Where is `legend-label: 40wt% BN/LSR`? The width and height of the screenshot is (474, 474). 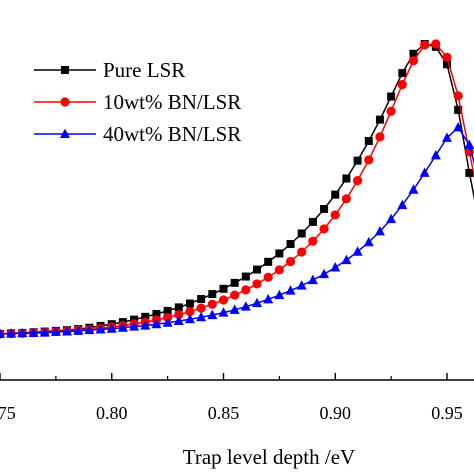
legend-label: 40wt% BN/LSR is located at coordinates (172, 134).